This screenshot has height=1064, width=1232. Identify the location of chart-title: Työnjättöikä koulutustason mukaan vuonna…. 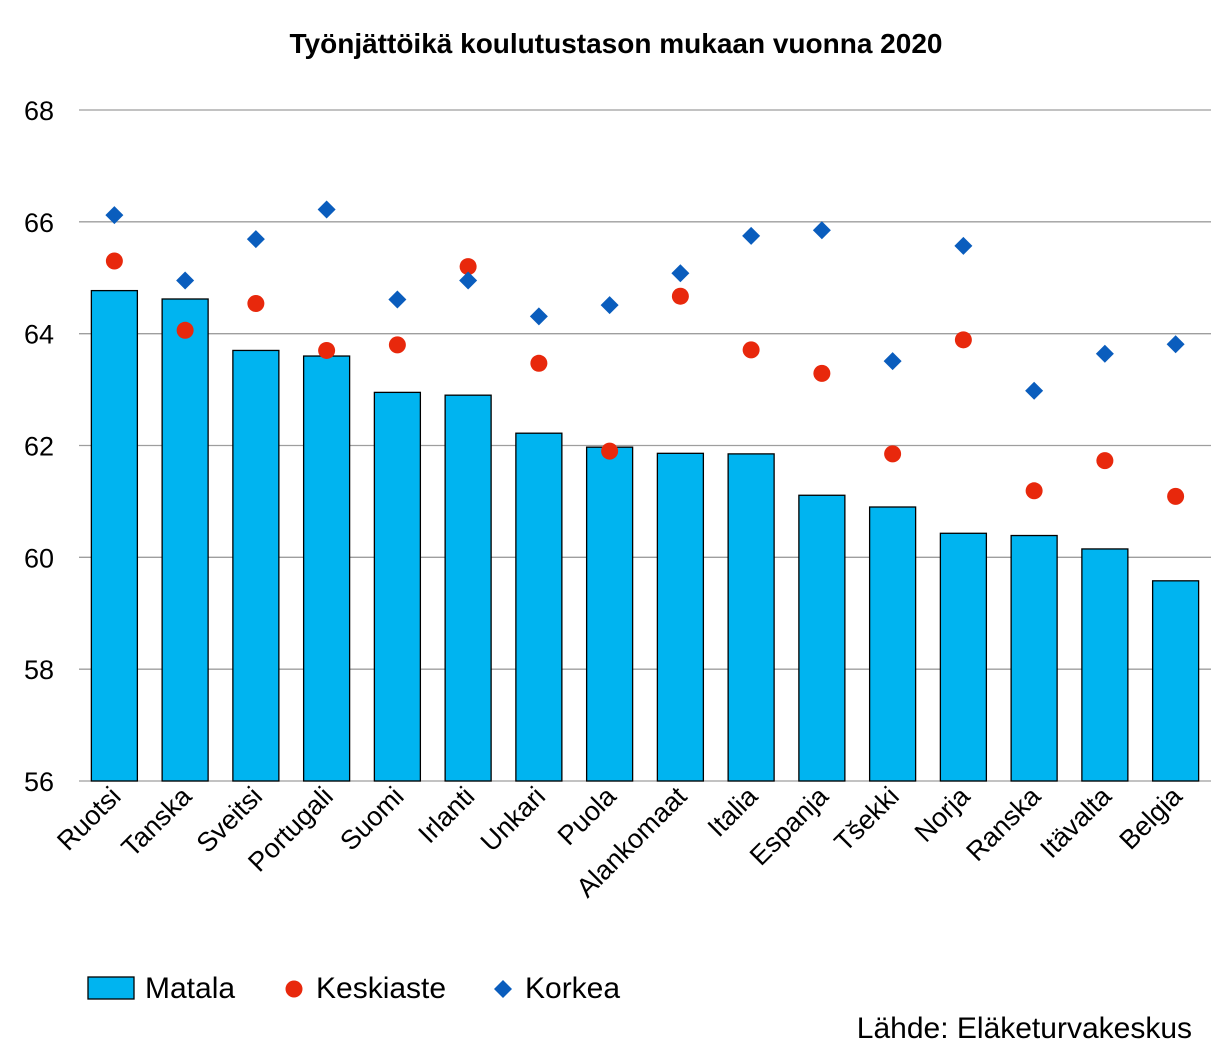
(616, 43).